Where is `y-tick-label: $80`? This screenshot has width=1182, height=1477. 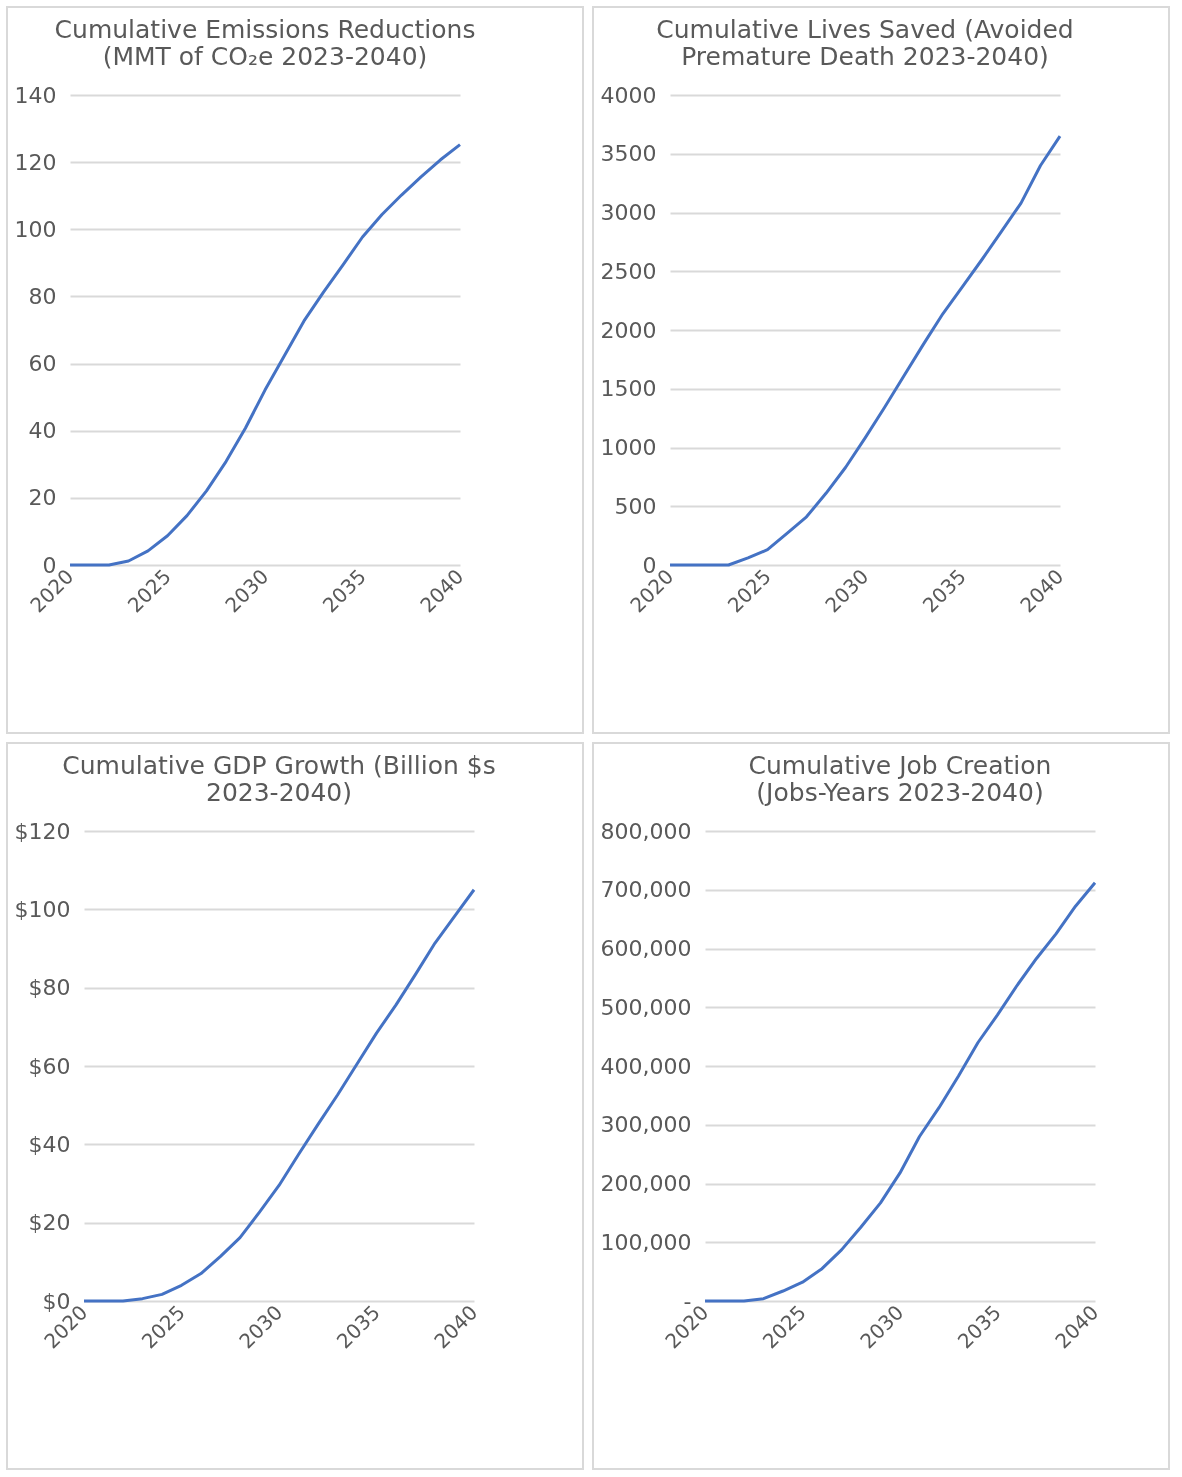
y-tick-label: $80 is located at coordinates (49, 988).